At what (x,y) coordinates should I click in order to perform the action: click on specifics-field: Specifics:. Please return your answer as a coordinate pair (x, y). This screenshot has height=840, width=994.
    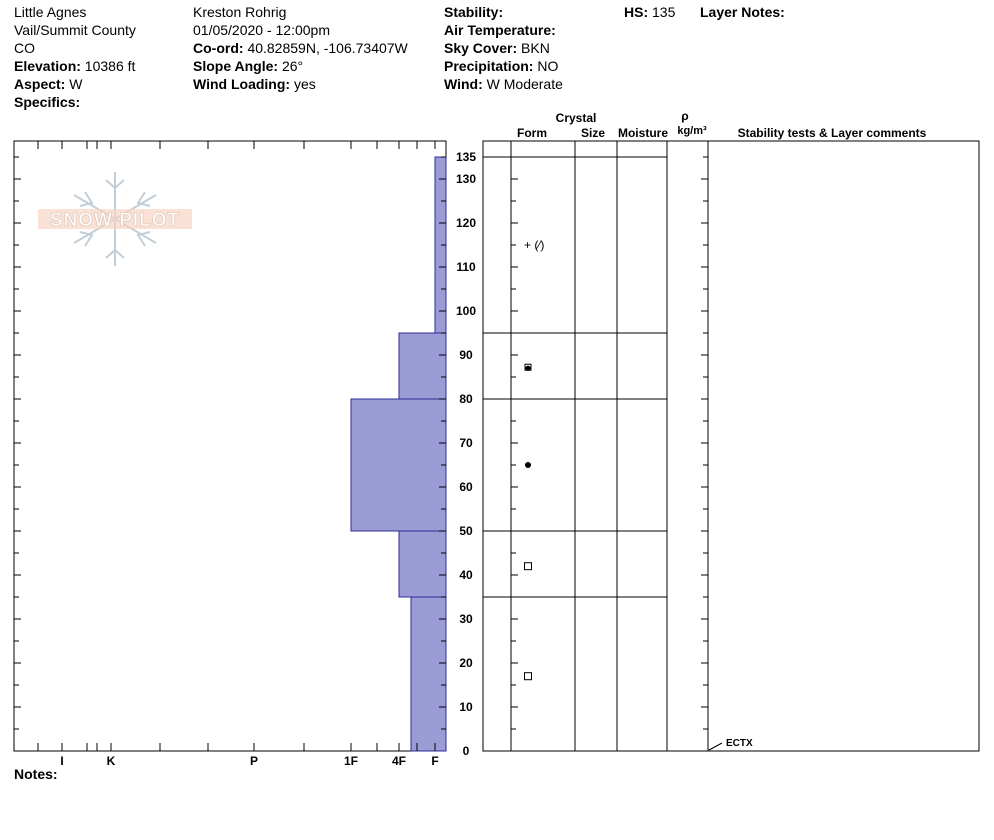
    Looking at the image, I should click on (47, 102).